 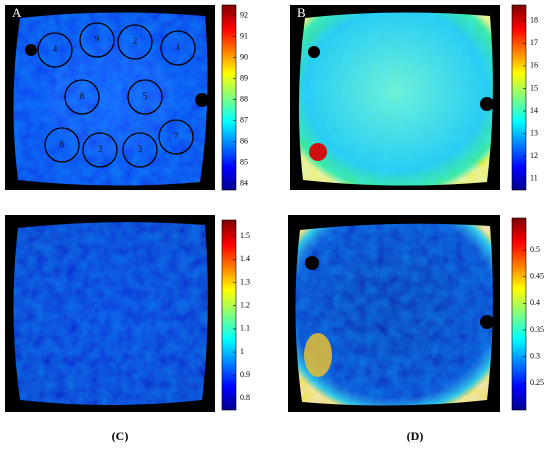 What do you see at coordinates (415, 436) in the screenshot?
I see `panel-caption: (D)` at bounding box center [415, 436].